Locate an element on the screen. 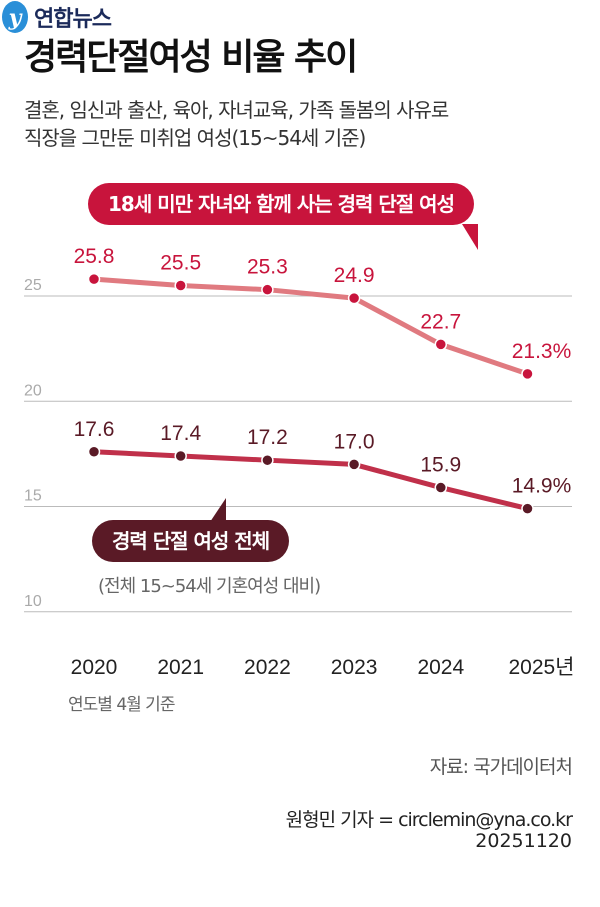 Image resolution: width=600 pixels, height=907 pixels. y-tick-label: 20 is located at coordinates (33, 390).